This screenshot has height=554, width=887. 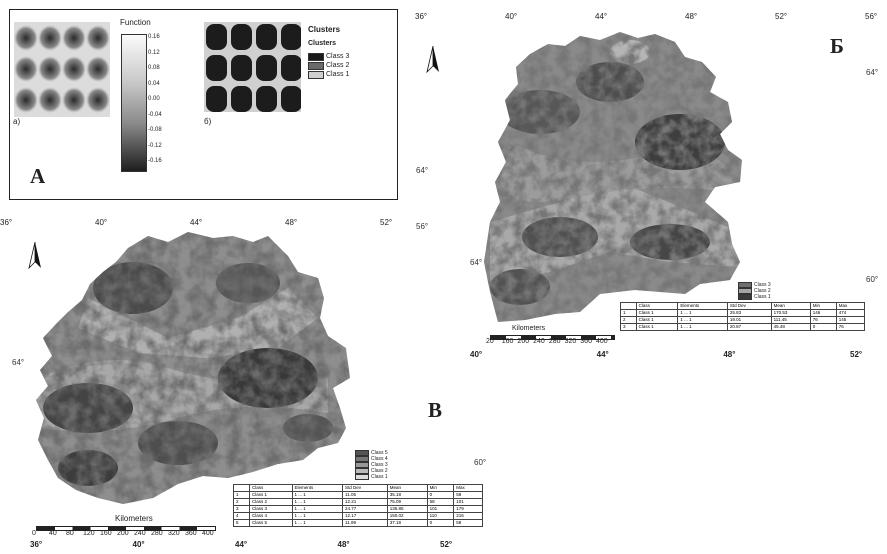 I want to click on map-b-legend: Class 3 Class 2 Class 1, so click(x=754, y=291).